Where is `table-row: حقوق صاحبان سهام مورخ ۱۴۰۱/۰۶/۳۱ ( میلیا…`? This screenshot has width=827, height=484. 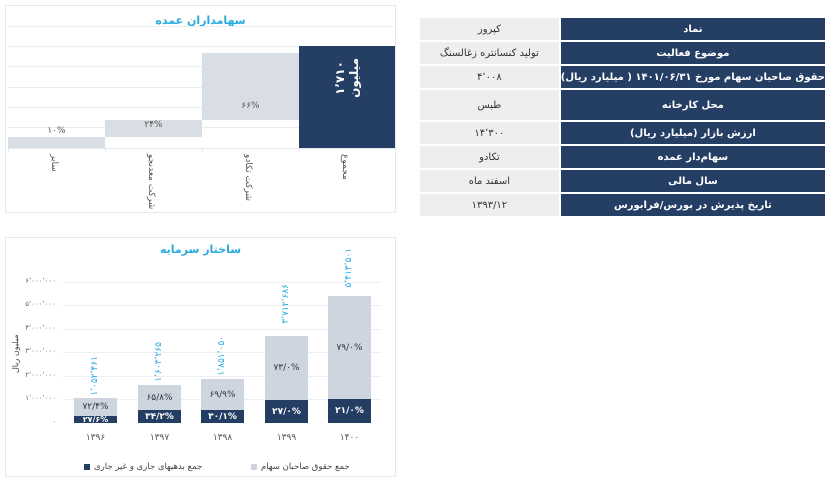
table-row: حقوق صاحبان سهام مورخ ۱۴۰۱/۰۶/۳۱ ( میلیا… is located at coordinates (622, 77).